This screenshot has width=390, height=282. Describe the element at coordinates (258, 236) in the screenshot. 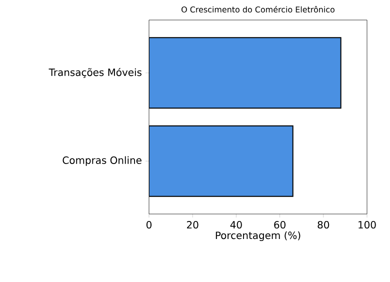

I see `x-axis-title: Porcentagem (%)` at that location.